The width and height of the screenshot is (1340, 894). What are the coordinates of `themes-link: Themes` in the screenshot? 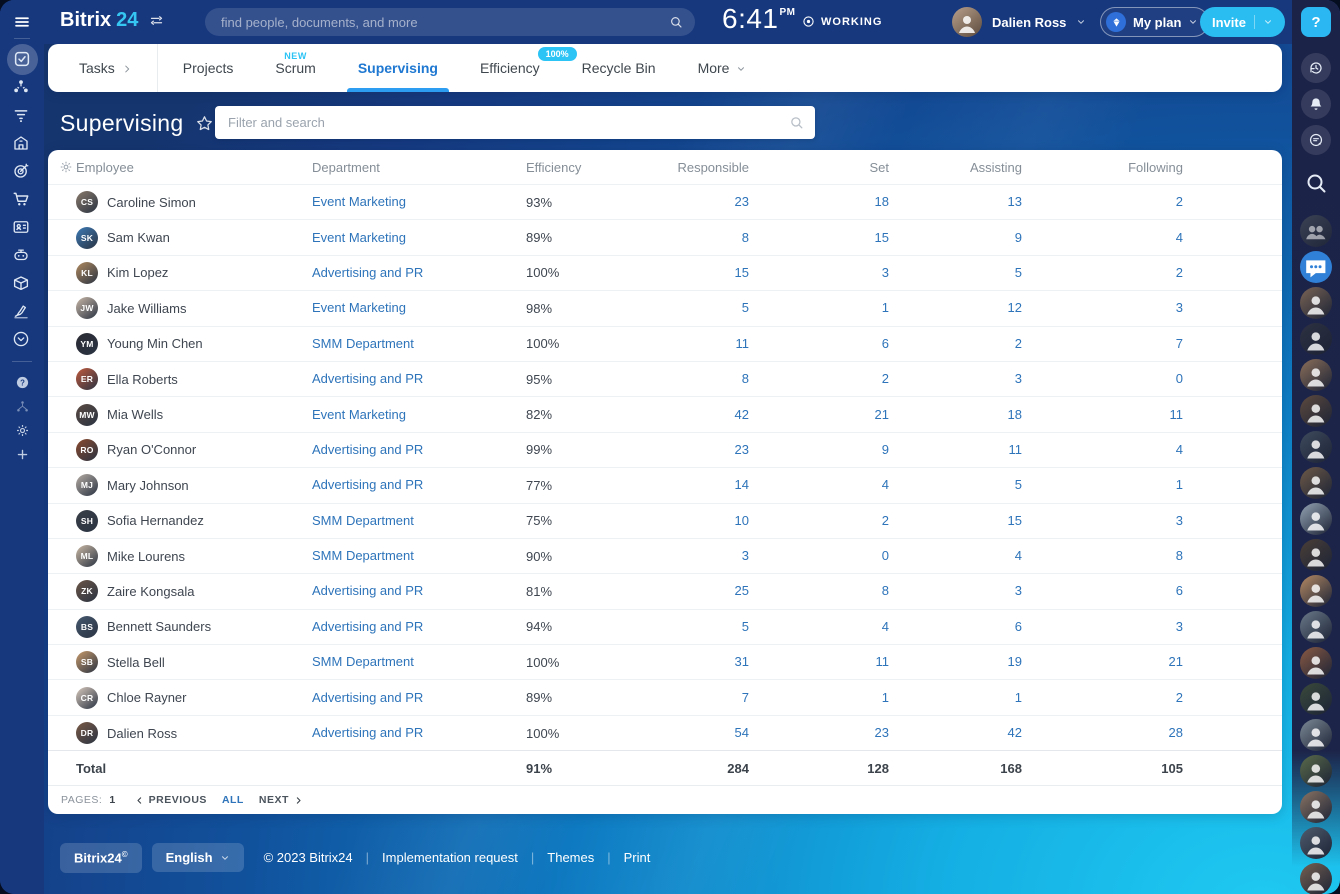 It's located at (571, 858).